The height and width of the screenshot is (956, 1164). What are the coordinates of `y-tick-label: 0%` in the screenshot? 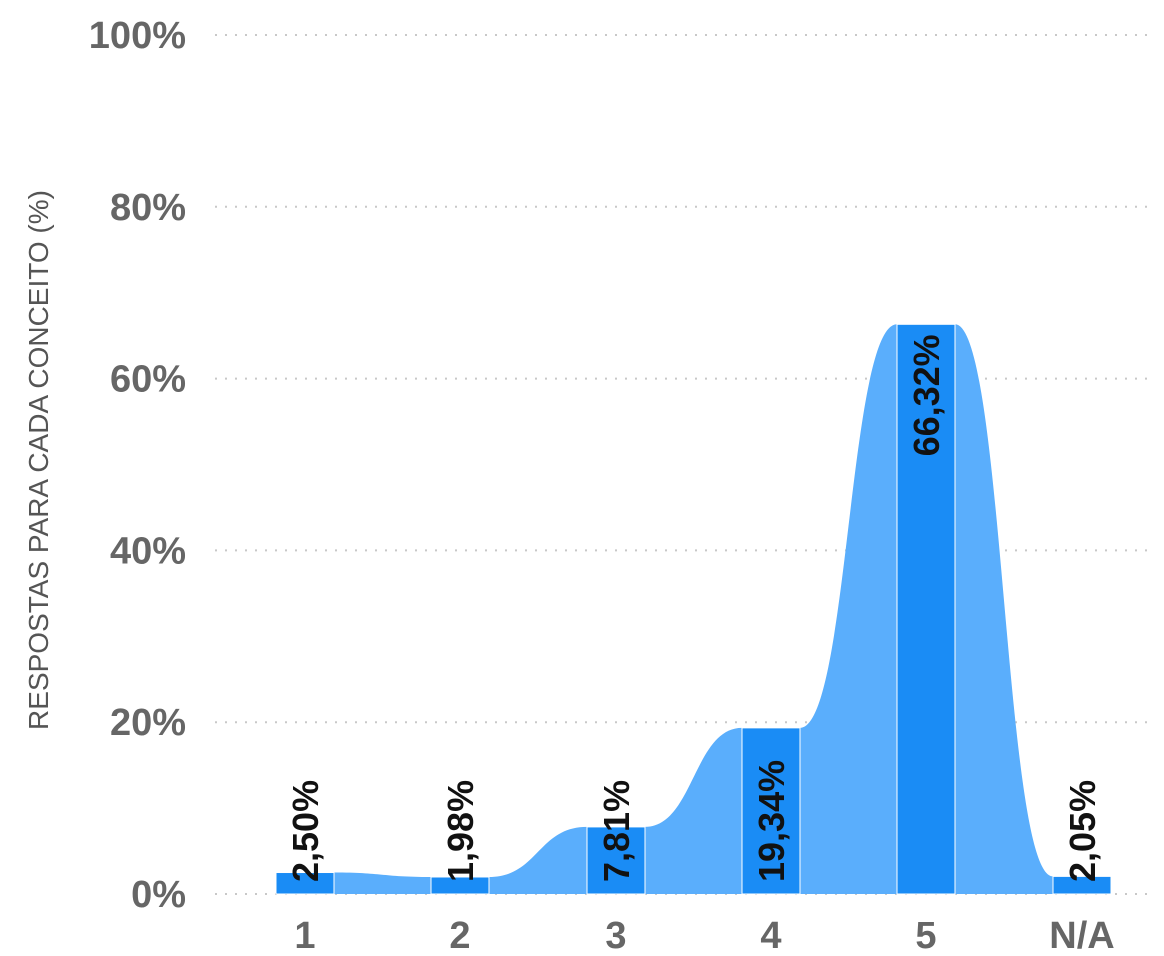 It's located at (158, 895).